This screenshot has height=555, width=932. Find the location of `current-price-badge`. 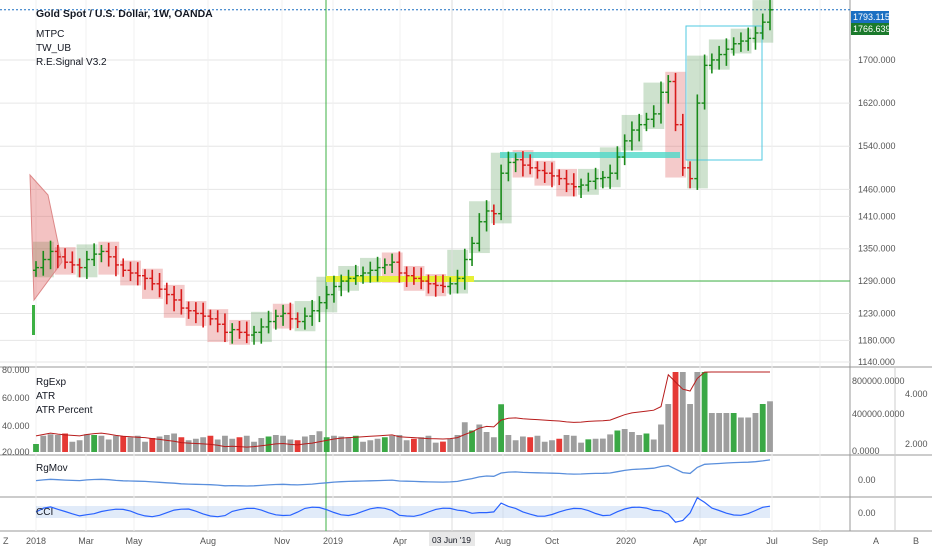

current-price-badge is located at coordinates (870, 29).